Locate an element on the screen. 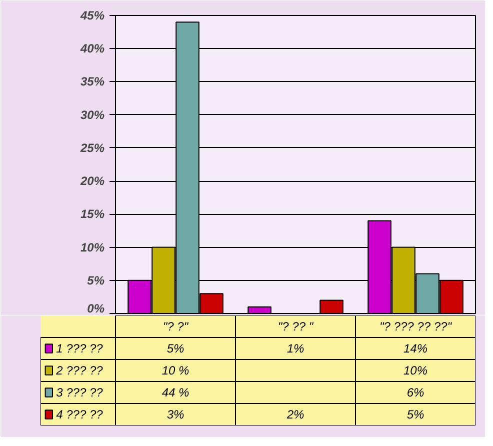  y-tick-label: 25% is located at coordinates (92, 147).